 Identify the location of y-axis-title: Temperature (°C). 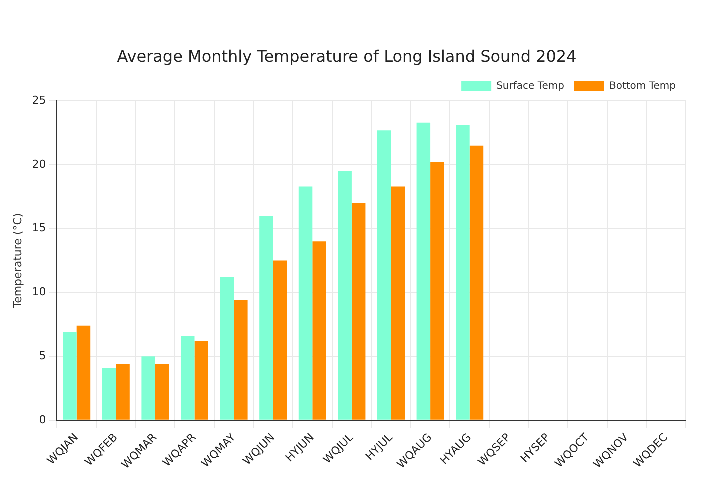
(17, 261).